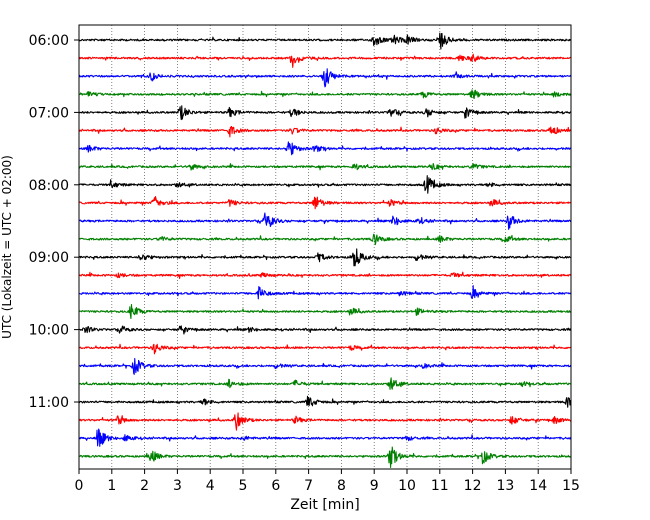 The width and height of the screenshot is (650, 520). Describe the element at coordinates (308, 486) in the screenshot. I see `x-tick-label: 7` at that location.